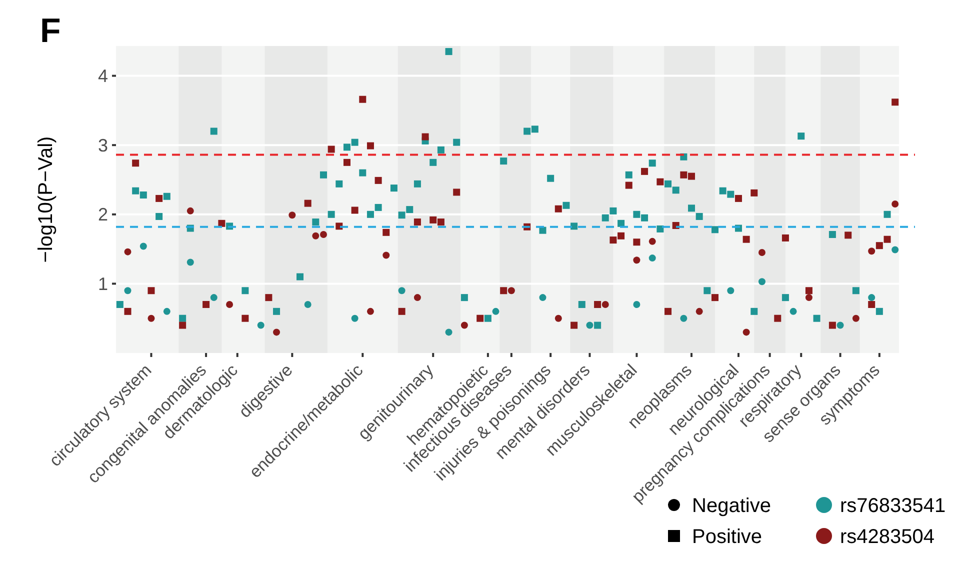  I want to click on y-tick-label: 4, so click(103, 76).